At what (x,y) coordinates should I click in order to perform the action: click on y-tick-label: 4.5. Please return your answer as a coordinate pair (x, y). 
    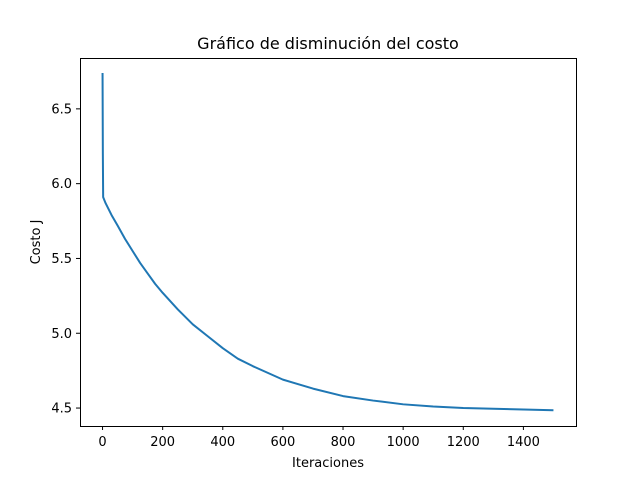
    Looking at the image, I should click on (61, 409).